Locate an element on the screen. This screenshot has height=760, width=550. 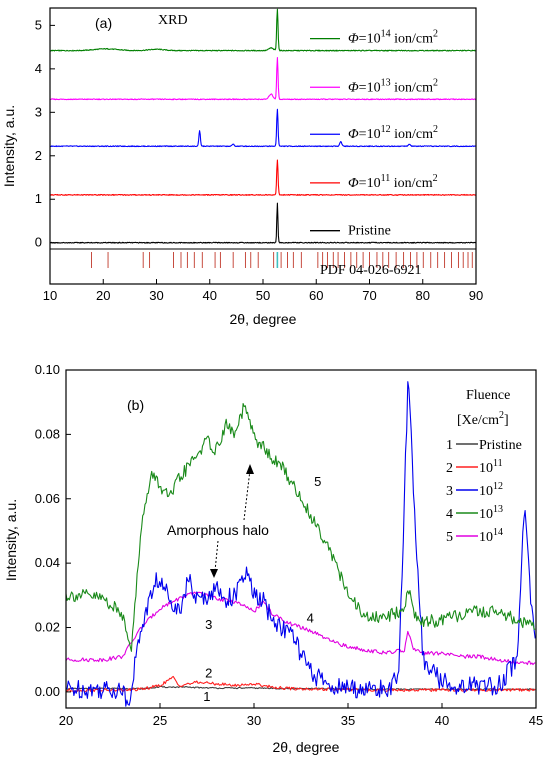
legend-entry: Φ=1012 ion/cm2 is located at coordinates (393, 133).